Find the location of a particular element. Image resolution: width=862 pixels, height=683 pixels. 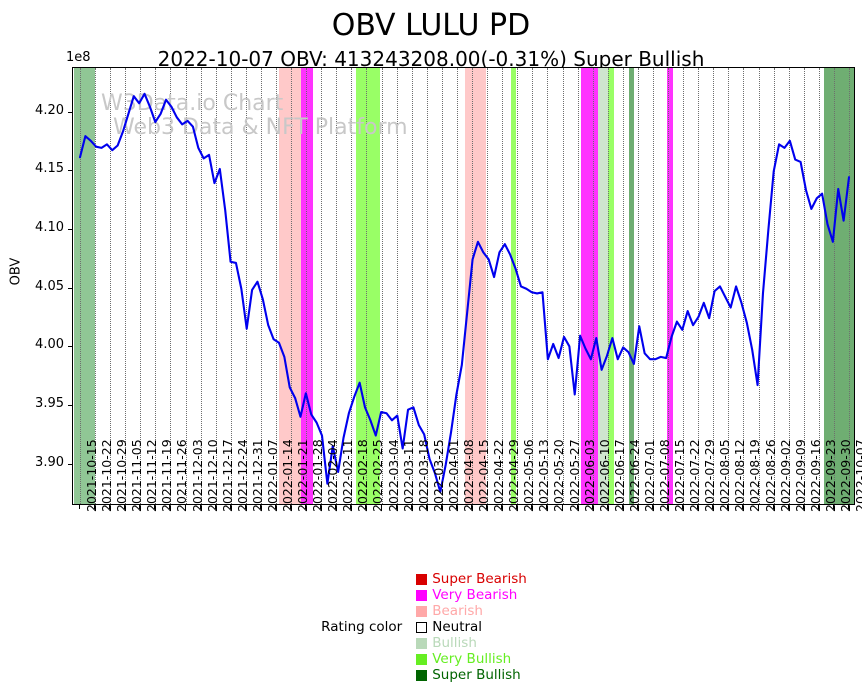

legend-entry: Very Bullish is located at coordinates (471, 659).